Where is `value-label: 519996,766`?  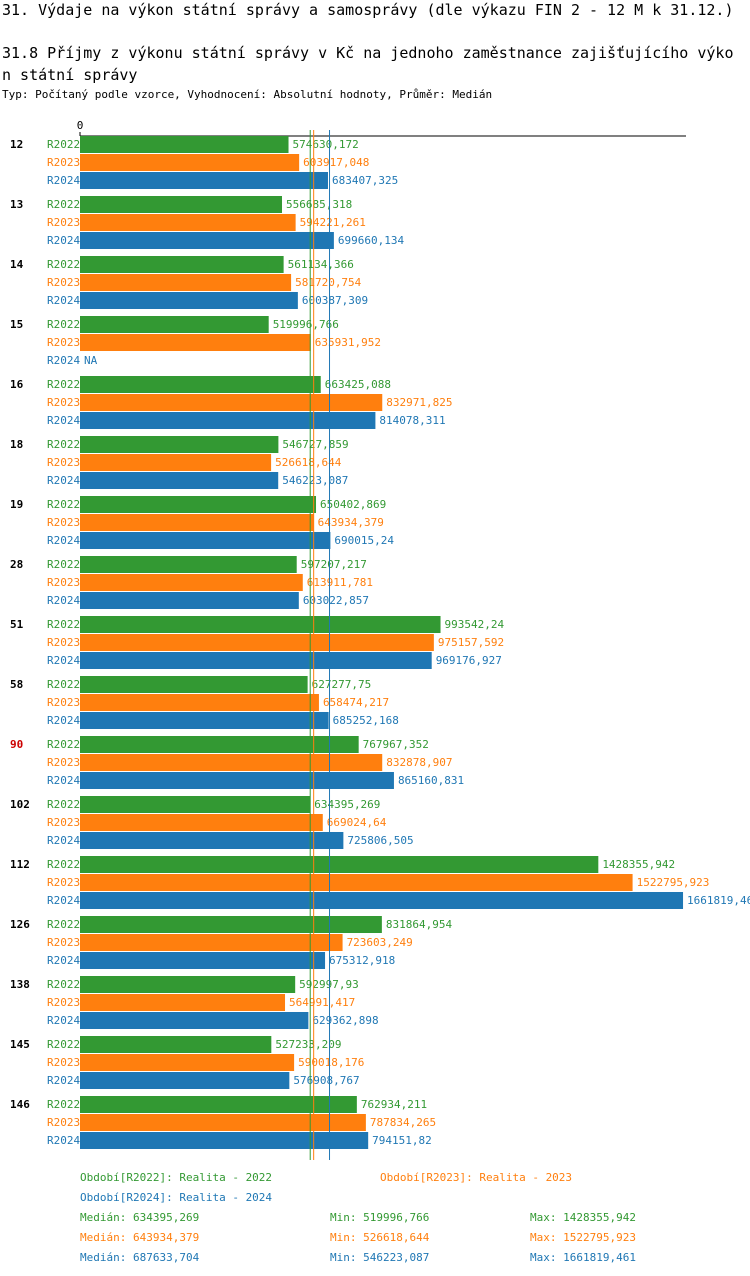 value-label: 519996,766 is located at coordinates (306, 324).